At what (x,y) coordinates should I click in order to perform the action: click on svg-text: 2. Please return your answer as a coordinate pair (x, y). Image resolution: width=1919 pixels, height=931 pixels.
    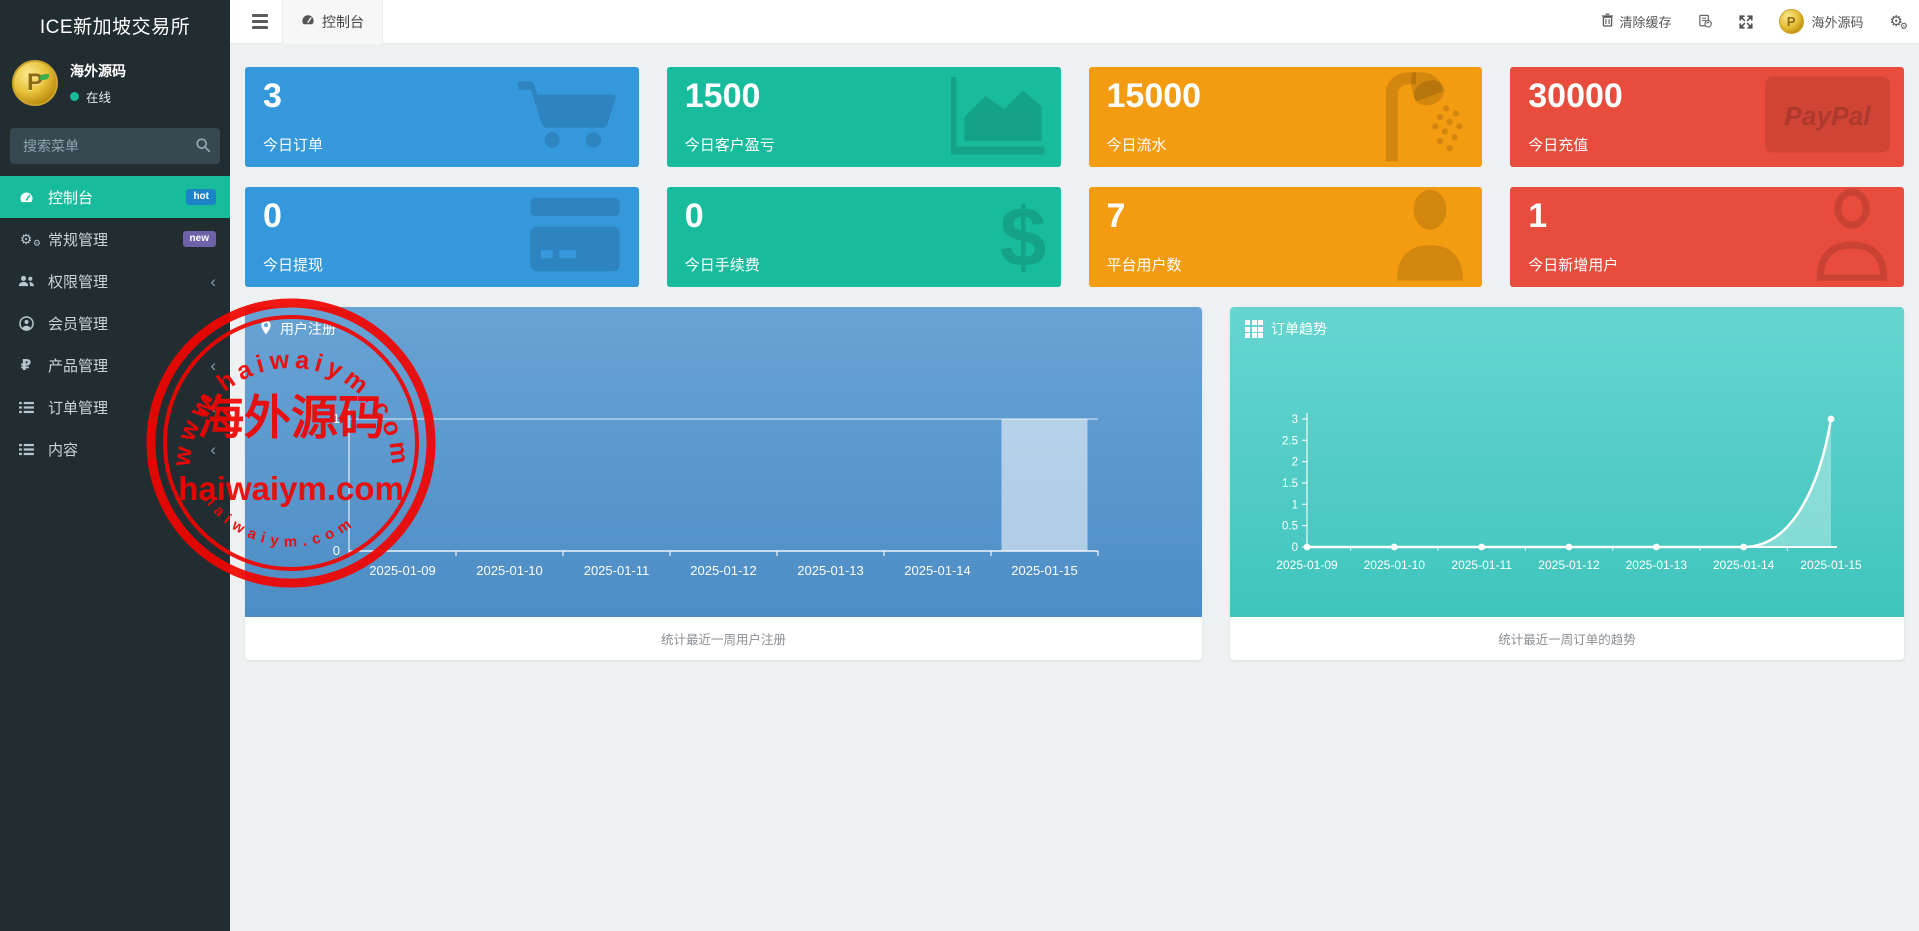
    Looking at the image, I should click on (1295, 463).